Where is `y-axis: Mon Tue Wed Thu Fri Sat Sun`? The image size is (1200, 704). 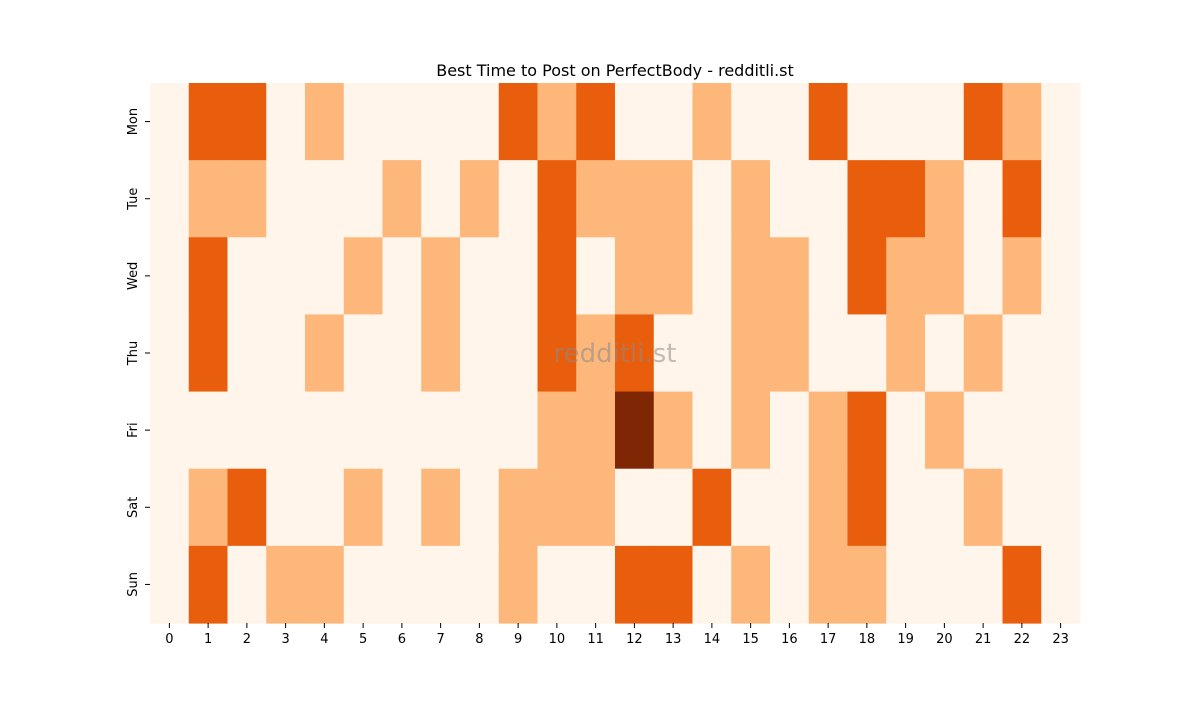 y-axis: Mon Tue Wed Thu Fri Sat Sun is located at coordinates (138, 352).